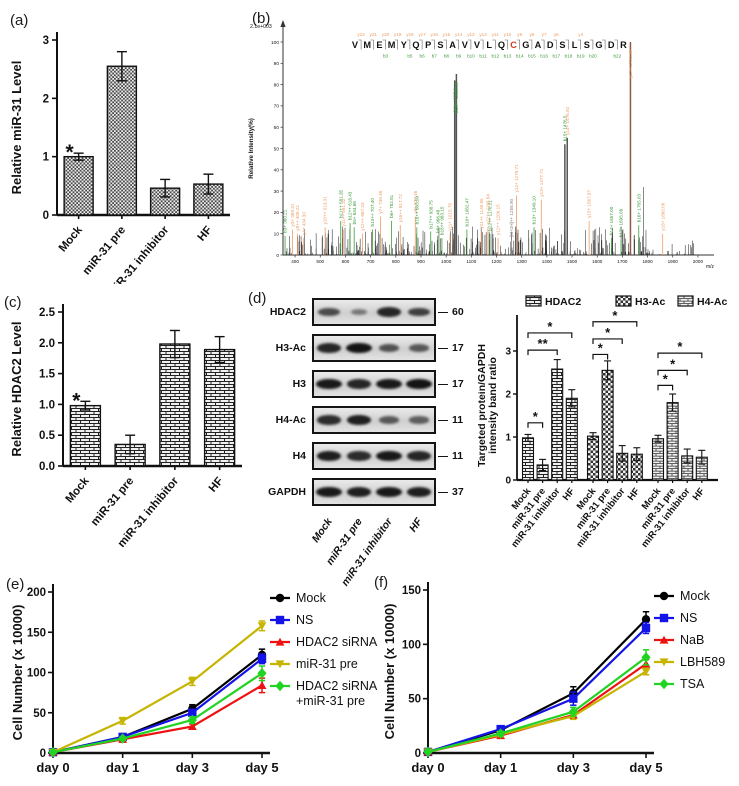 Image resolution: width=739 pixels, height=786 pixels. Describe the element at coordinates (380, 201) in the screenshot. I see `svg-text: y7+ 739.48` at that location.